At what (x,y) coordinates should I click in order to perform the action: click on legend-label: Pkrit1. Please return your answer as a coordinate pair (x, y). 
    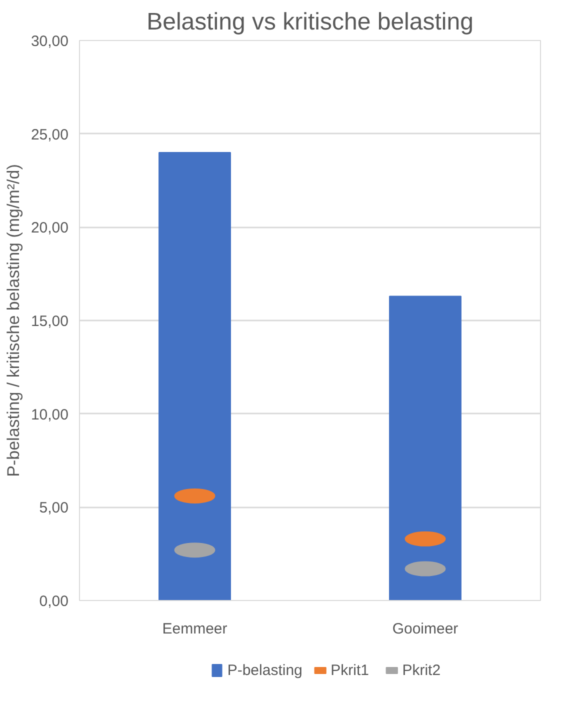
    Looking at the image, I should click on (350, 670).